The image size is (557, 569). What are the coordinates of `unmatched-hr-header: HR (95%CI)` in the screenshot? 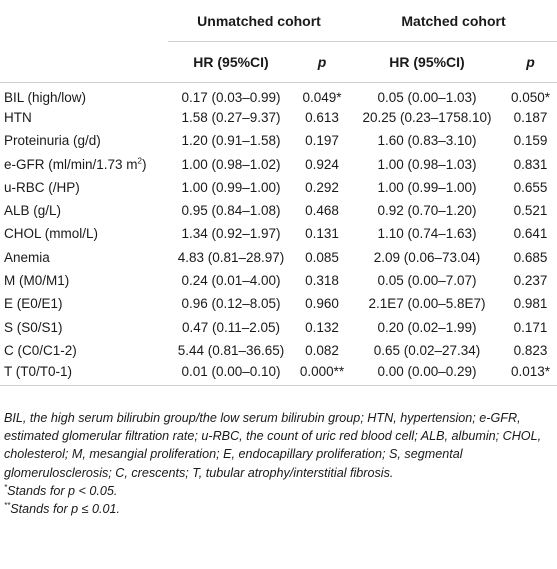 It's located at (231, 62).